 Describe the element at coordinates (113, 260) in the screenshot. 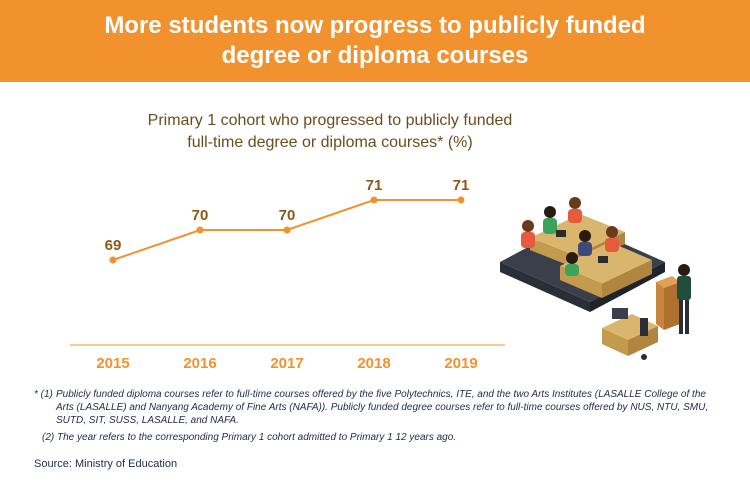

I see `data-point-2015` at that location.